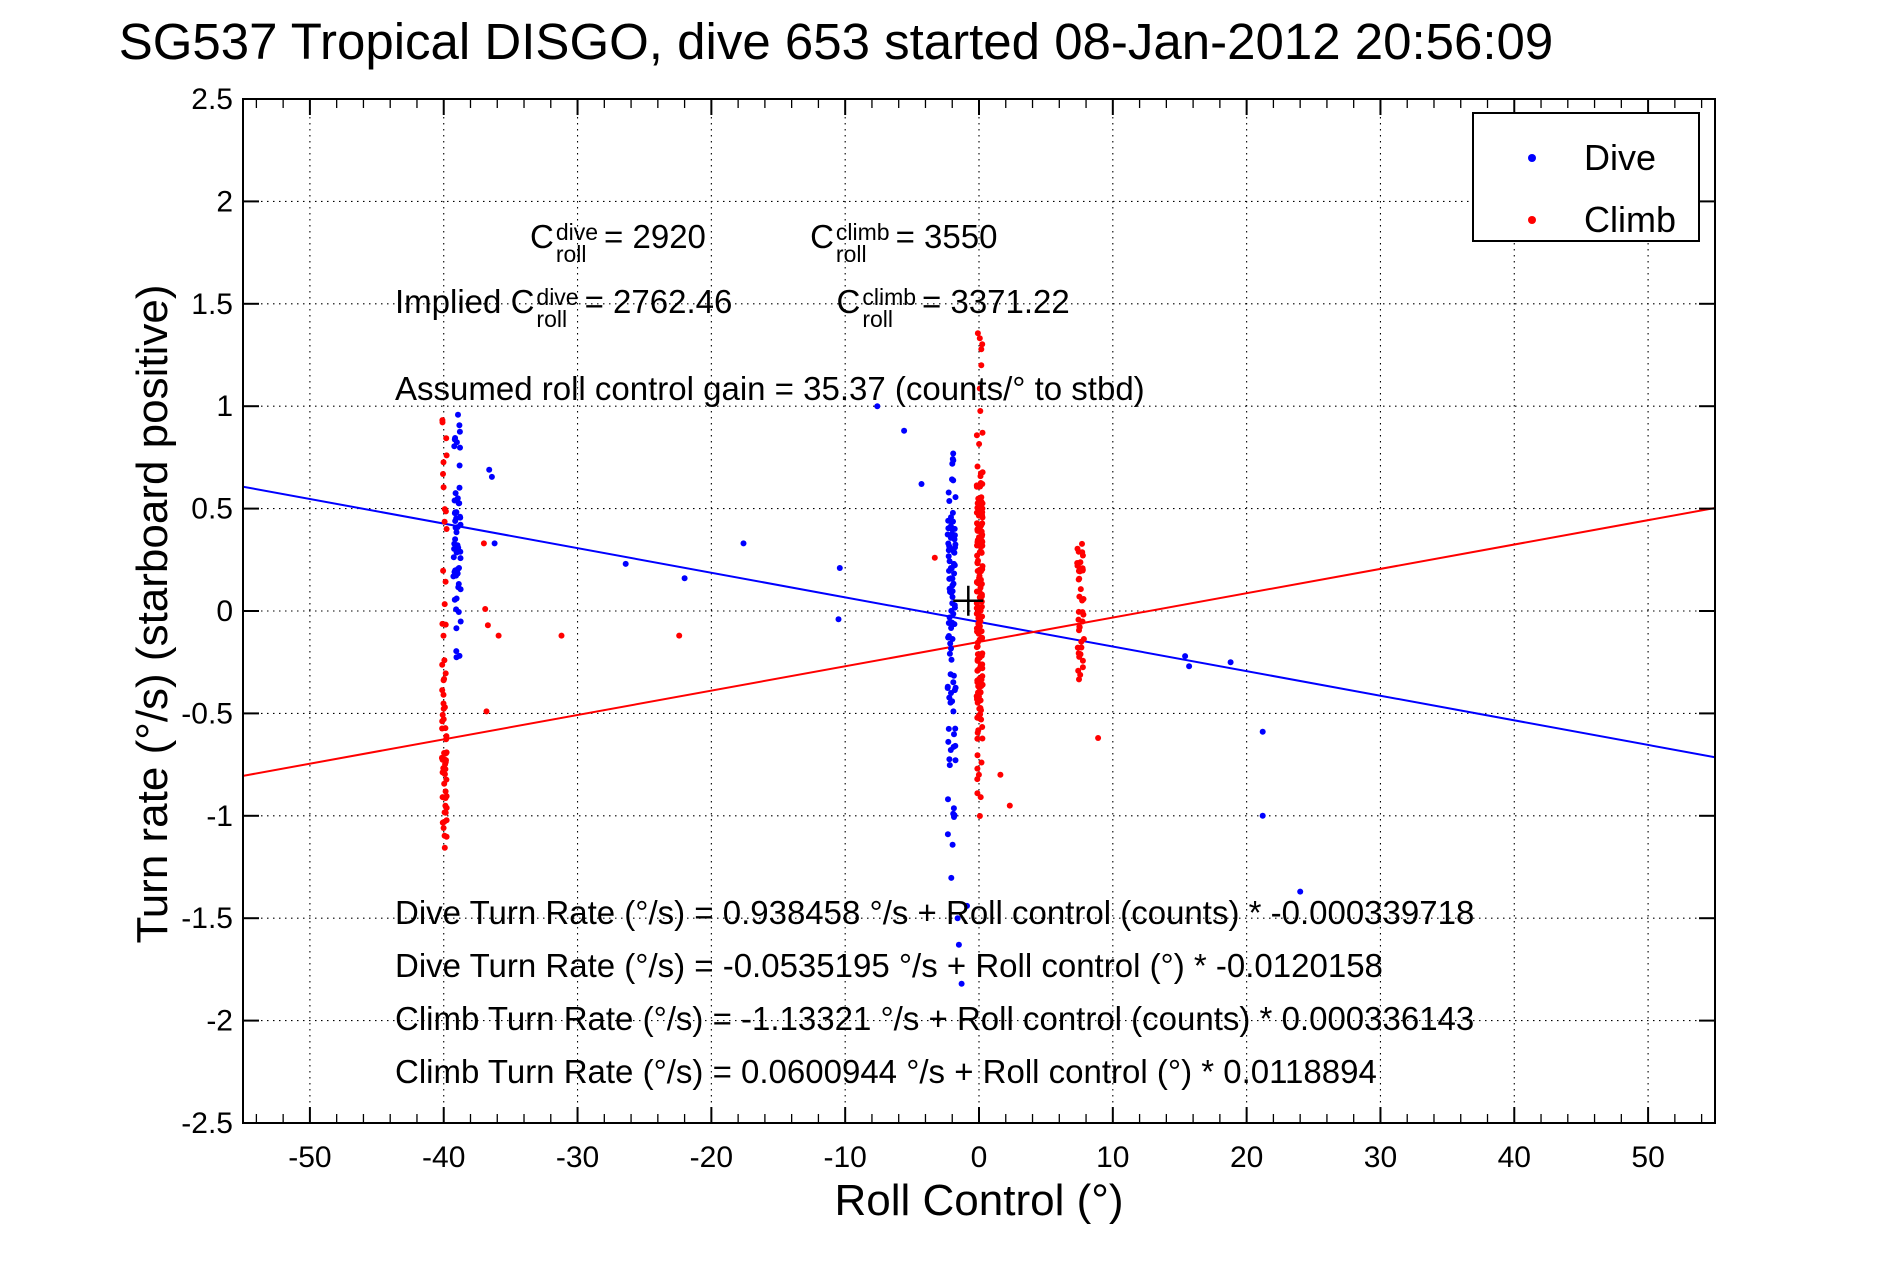 The width and height of the screenshot is (1891, 1262). What do you see at coordinates (1514, 1157) in the screenshot?
I see `x-tick-label: 40` at bounding box center [1514, 1157].